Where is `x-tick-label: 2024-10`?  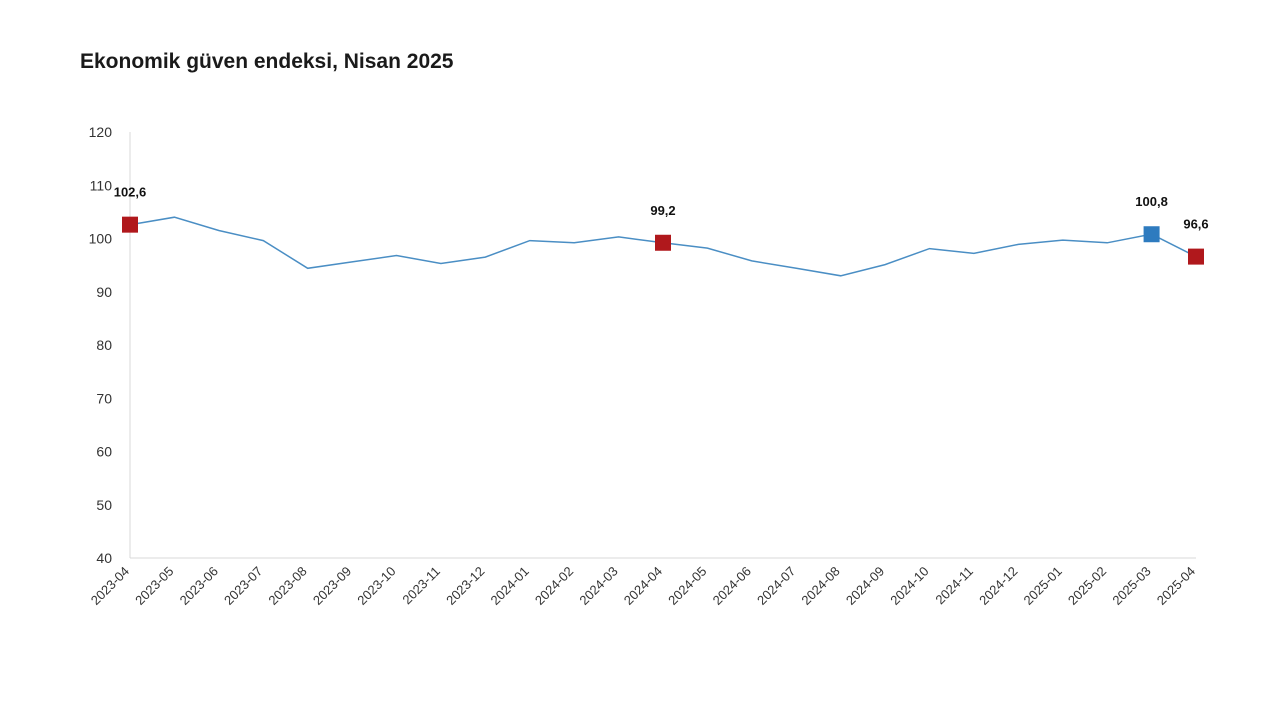
x-tick-label: 2024-10 is located at coordinates (909, 586).